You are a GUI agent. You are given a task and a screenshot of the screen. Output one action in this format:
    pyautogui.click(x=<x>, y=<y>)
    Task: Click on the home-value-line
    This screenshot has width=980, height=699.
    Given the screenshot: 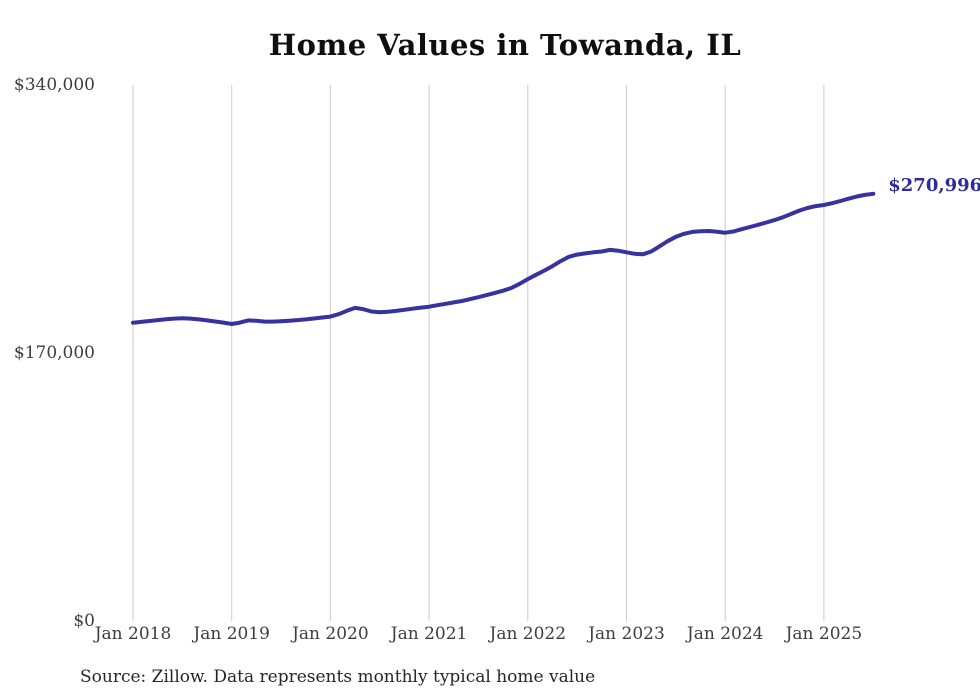 What is the action you would take?
    pyautogui.click(x=503, y=258)
    